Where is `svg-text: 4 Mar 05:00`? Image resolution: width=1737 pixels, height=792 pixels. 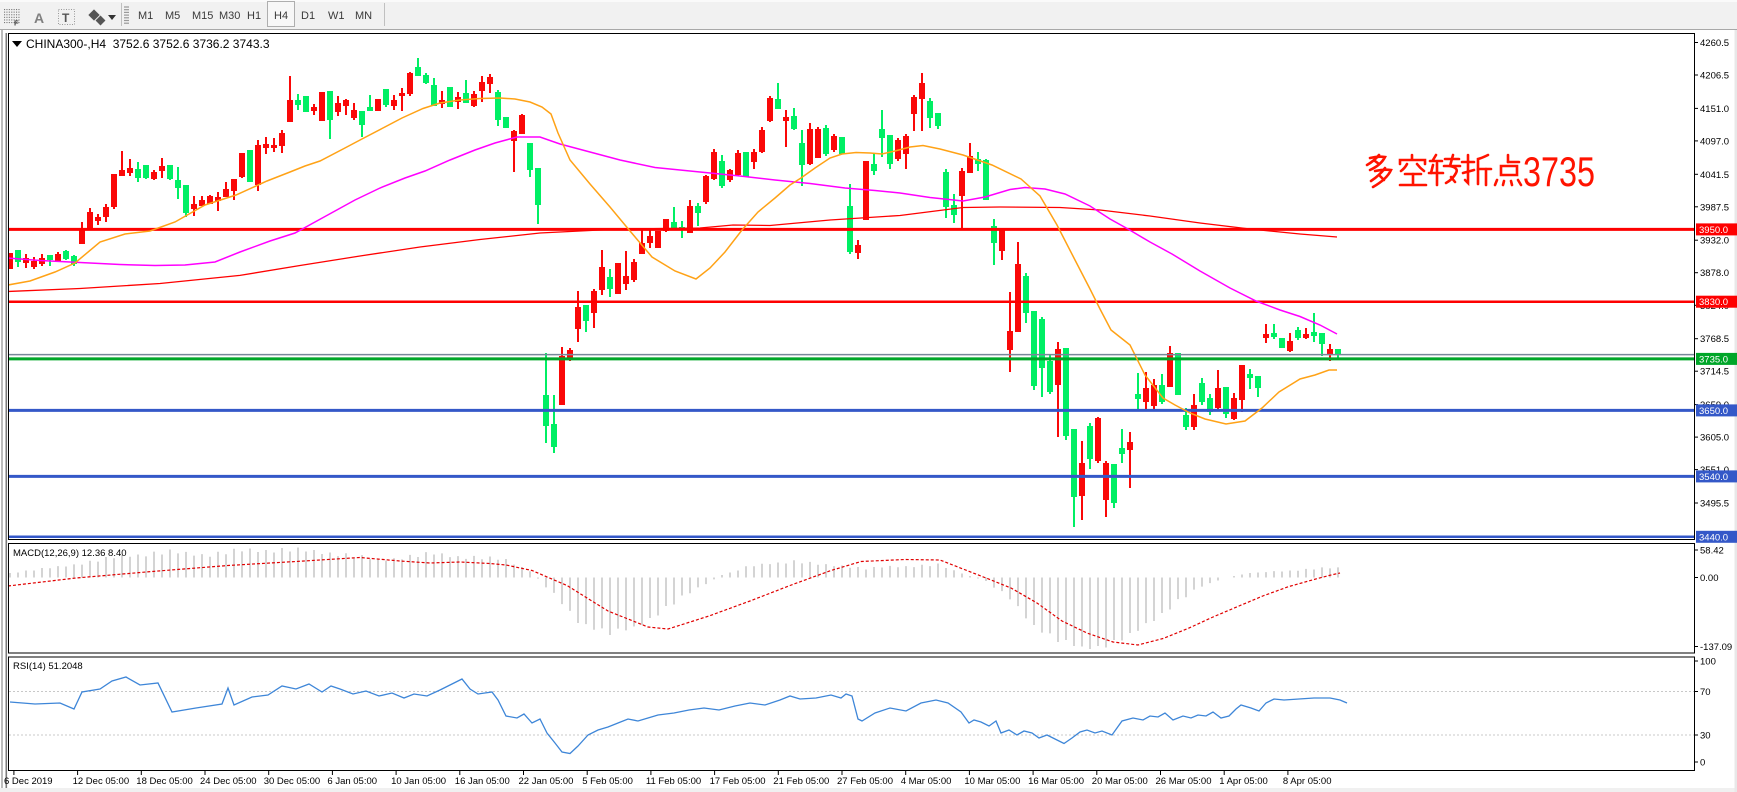
svg-text: 4 Mar 05:00 is located at coordinates (926, 781).